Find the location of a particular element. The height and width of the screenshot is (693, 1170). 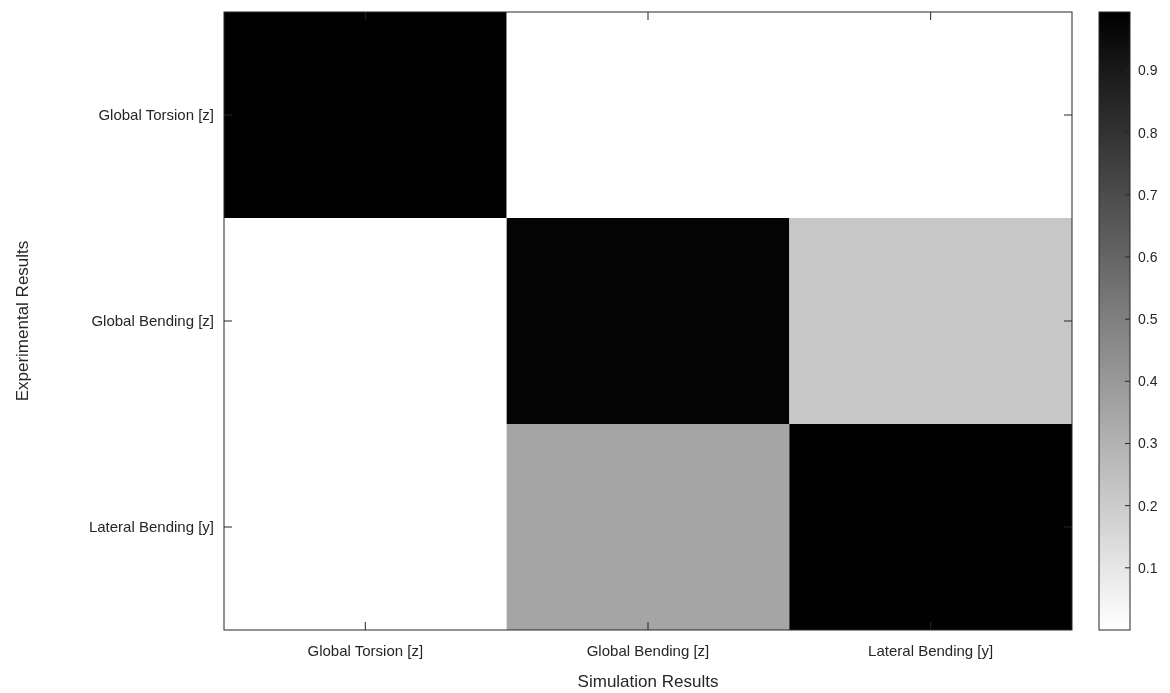

x-axis-title: Simulation Results is located at coordinates (648, 681).